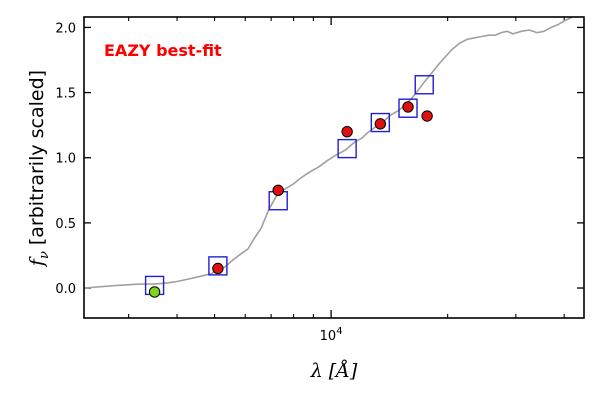  What do you see at coordinates (343, 371) in the screenshot?
I see `x-label-unit: [Å]` at bounding box center [343, 371].